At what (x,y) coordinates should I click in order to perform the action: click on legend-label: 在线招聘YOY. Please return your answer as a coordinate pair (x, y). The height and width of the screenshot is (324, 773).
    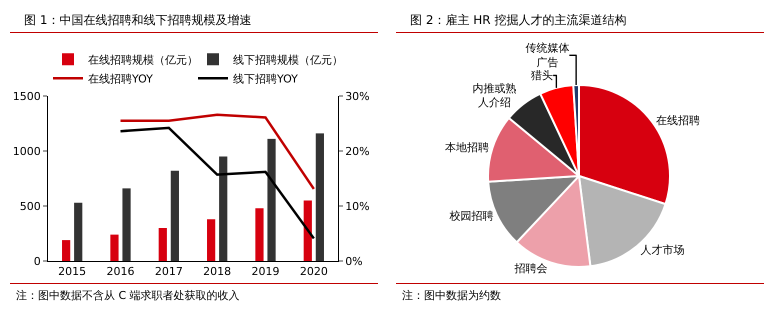
    Looking at the image, I should click on (121, 79).